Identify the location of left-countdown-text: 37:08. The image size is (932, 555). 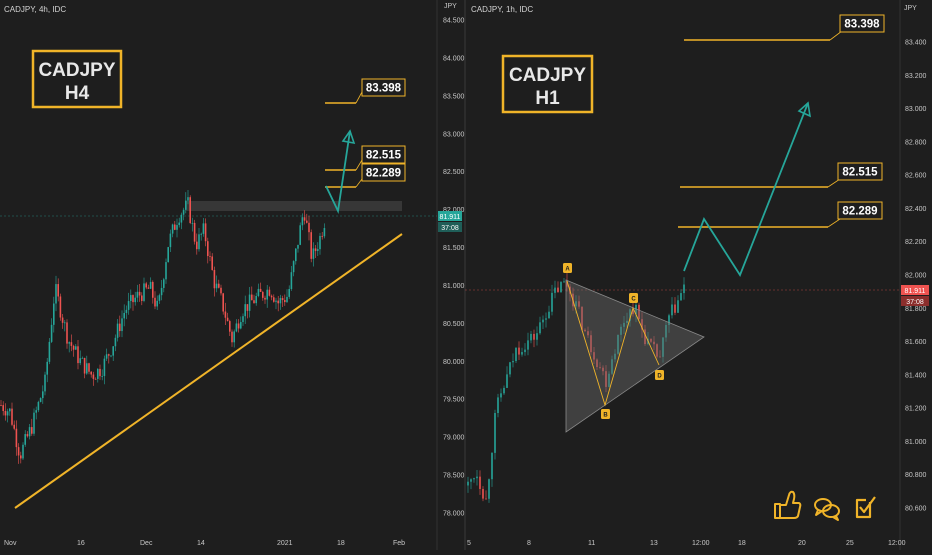
(450, 228).